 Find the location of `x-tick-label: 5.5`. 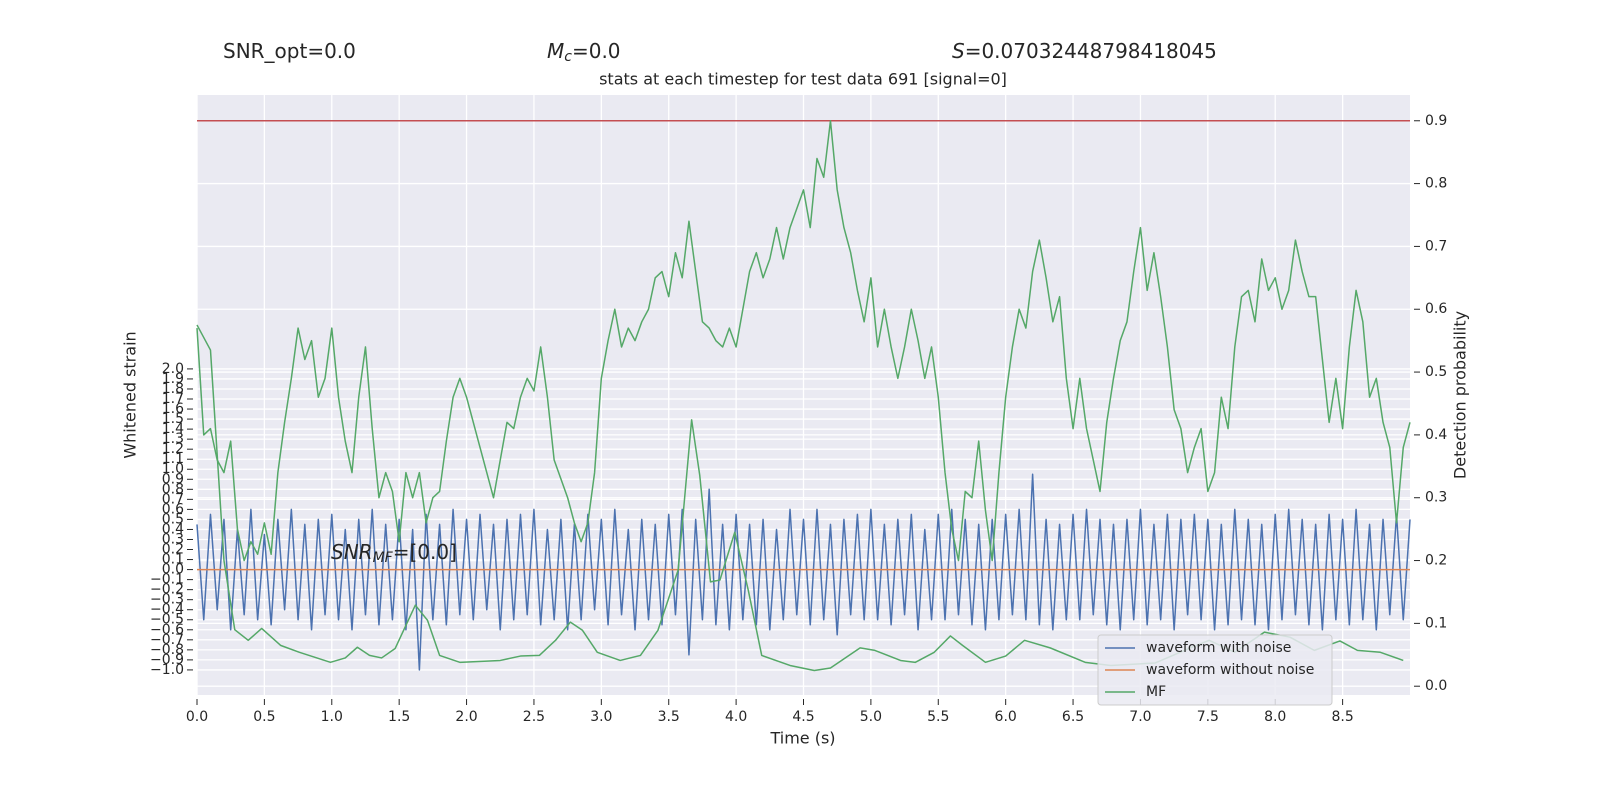

x-tick-label: 5.5 is located at coordinates (938, 717).